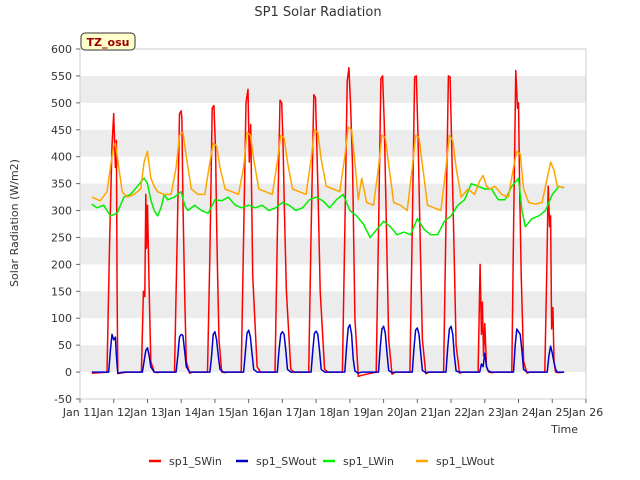 The width and height of the screenshot is (640, 480). What do you see at coordinates (61, 103) in the screenshot?
I see `y-tick-label: 500` at bounding box center [61, 103].